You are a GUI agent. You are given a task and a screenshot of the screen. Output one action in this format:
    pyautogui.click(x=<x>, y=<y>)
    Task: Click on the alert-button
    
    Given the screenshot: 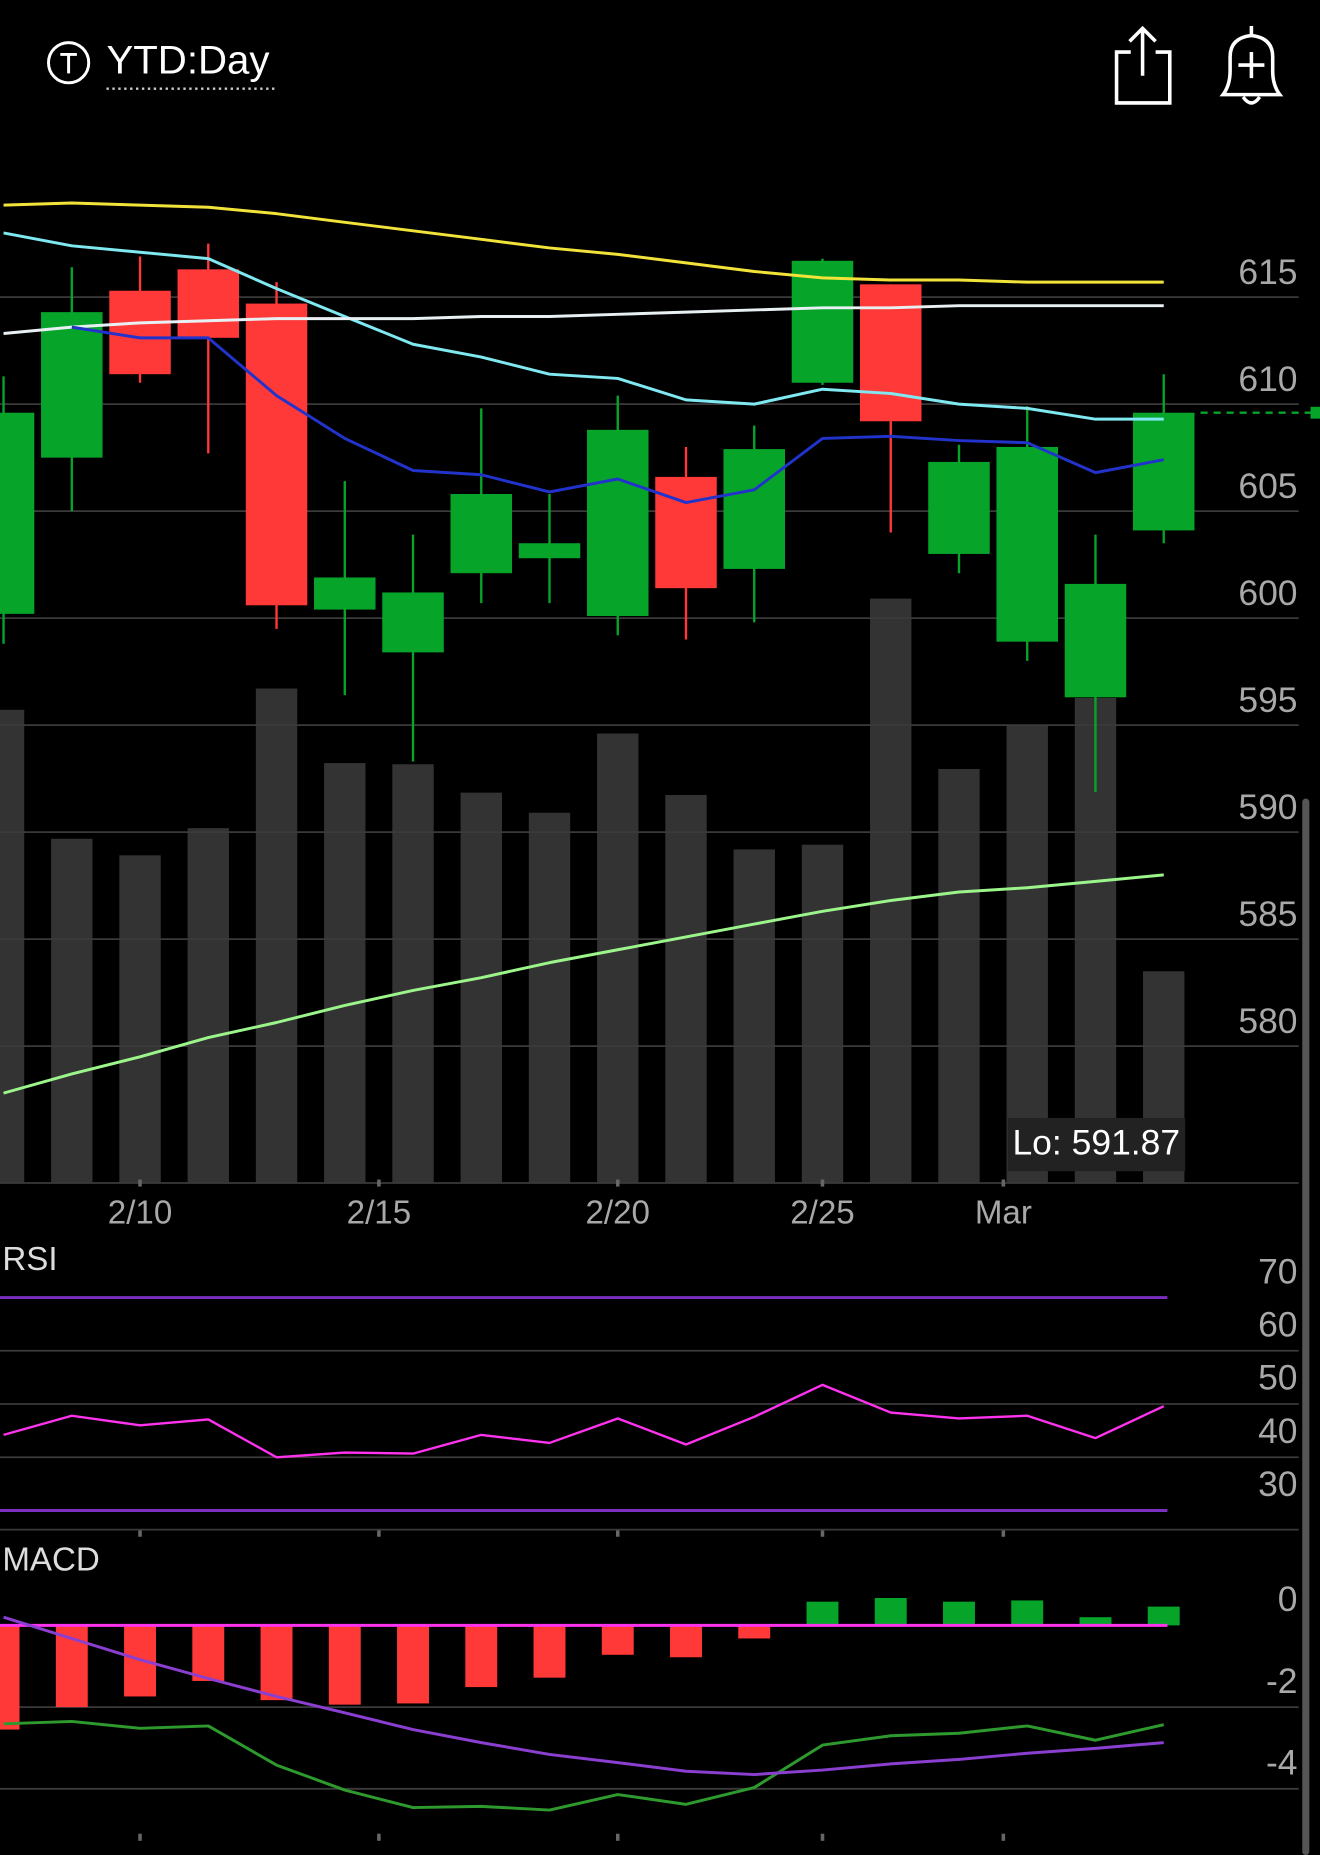 What is the action you would take?
    pyautogui.click(x=1251, y=65)
    